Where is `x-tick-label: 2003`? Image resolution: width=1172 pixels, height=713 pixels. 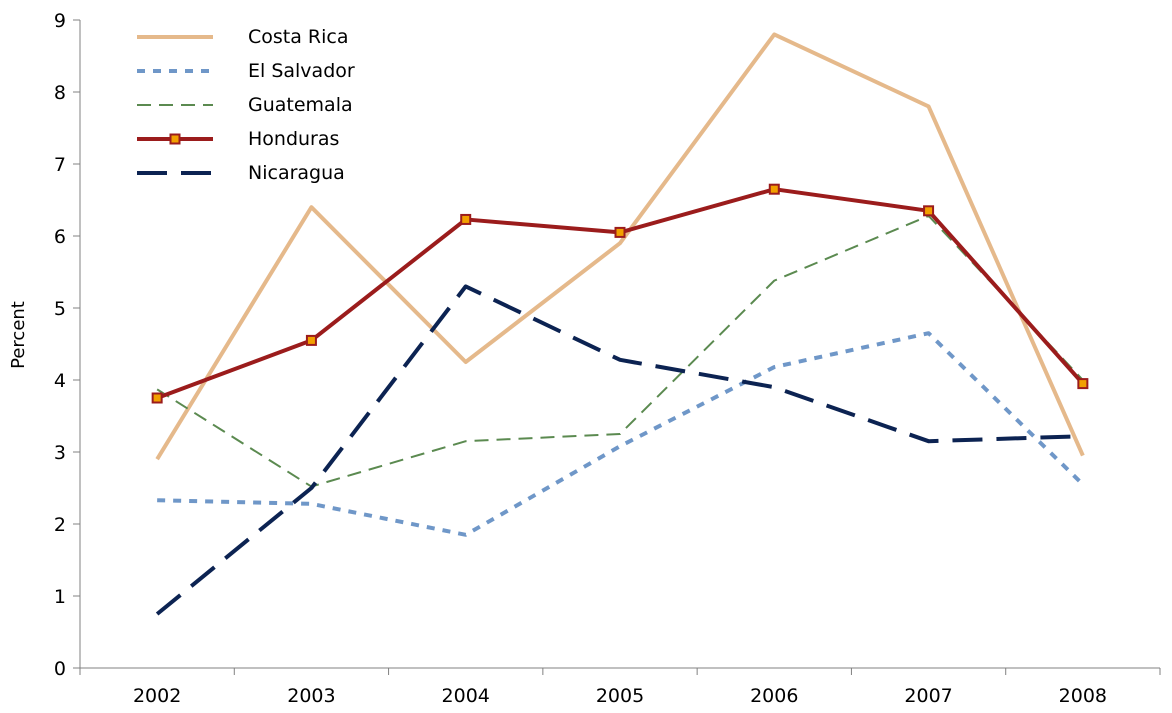 x-tick-label: 2003 is located at coordinates (311, 696).